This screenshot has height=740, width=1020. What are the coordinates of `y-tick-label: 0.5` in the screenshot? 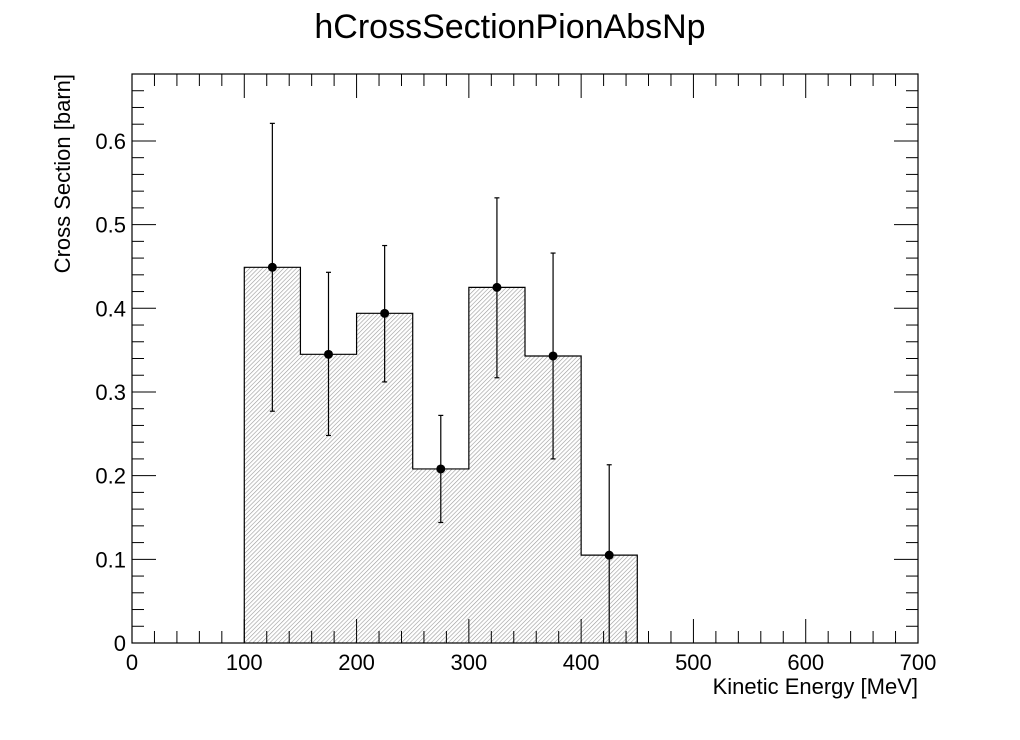 It's located at (110, 225).